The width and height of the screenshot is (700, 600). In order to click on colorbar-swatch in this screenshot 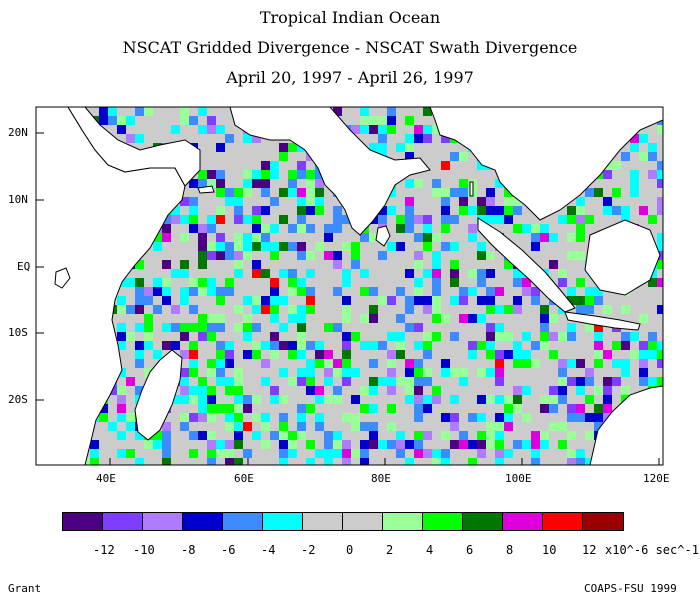, I will do `click(123, 521)`.